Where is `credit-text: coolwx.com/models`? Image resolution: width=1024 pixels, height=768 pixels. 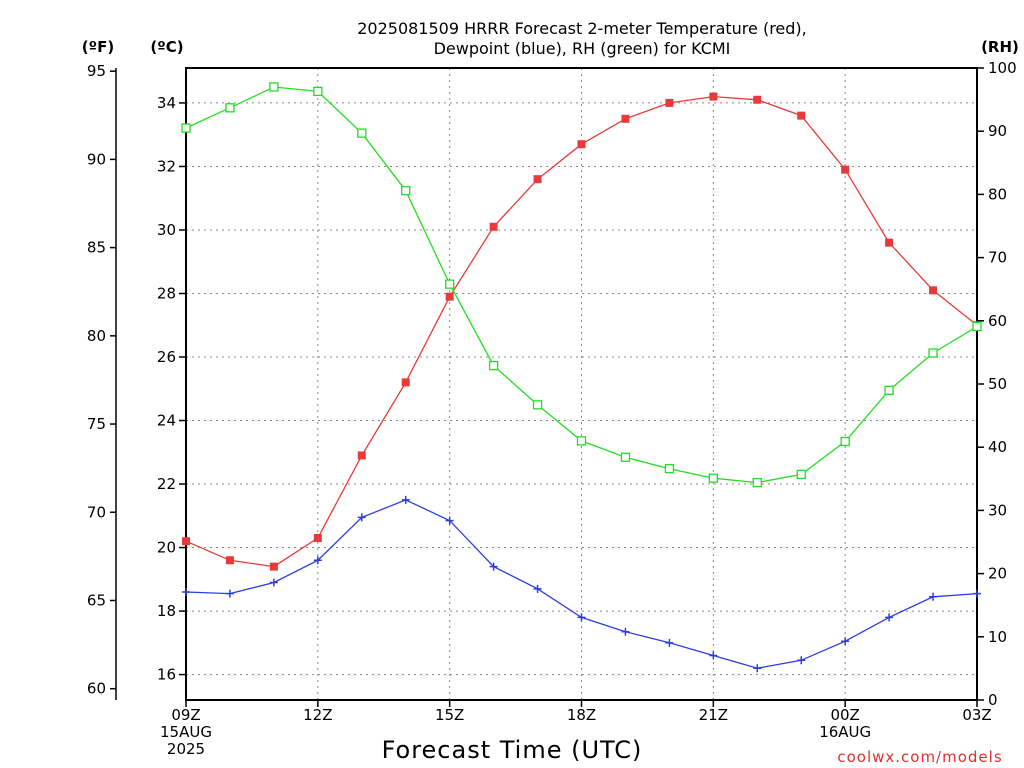 credit-text: coolwx.com/models is located at coordinates (919, 757).